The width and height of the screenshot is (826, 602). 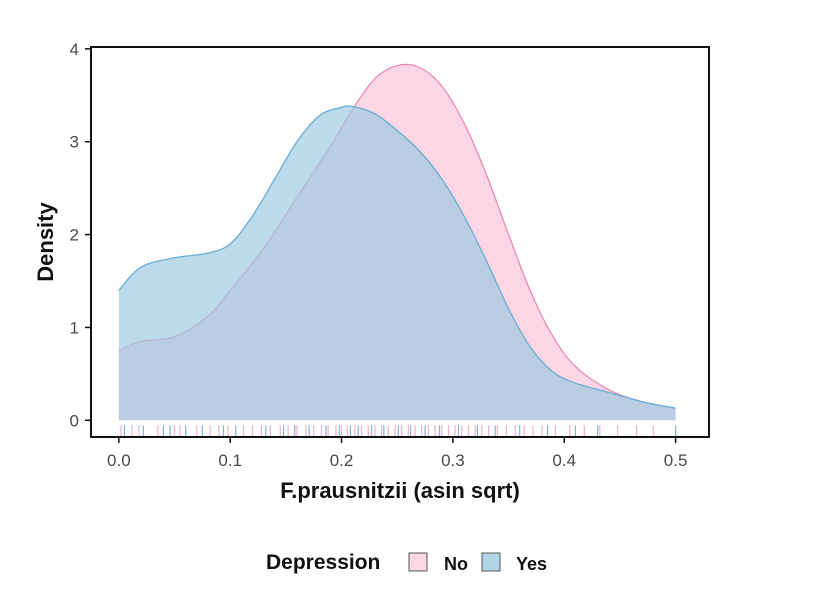 I want to click on x-tick-label: 0.4, so click(x=564, y=460).